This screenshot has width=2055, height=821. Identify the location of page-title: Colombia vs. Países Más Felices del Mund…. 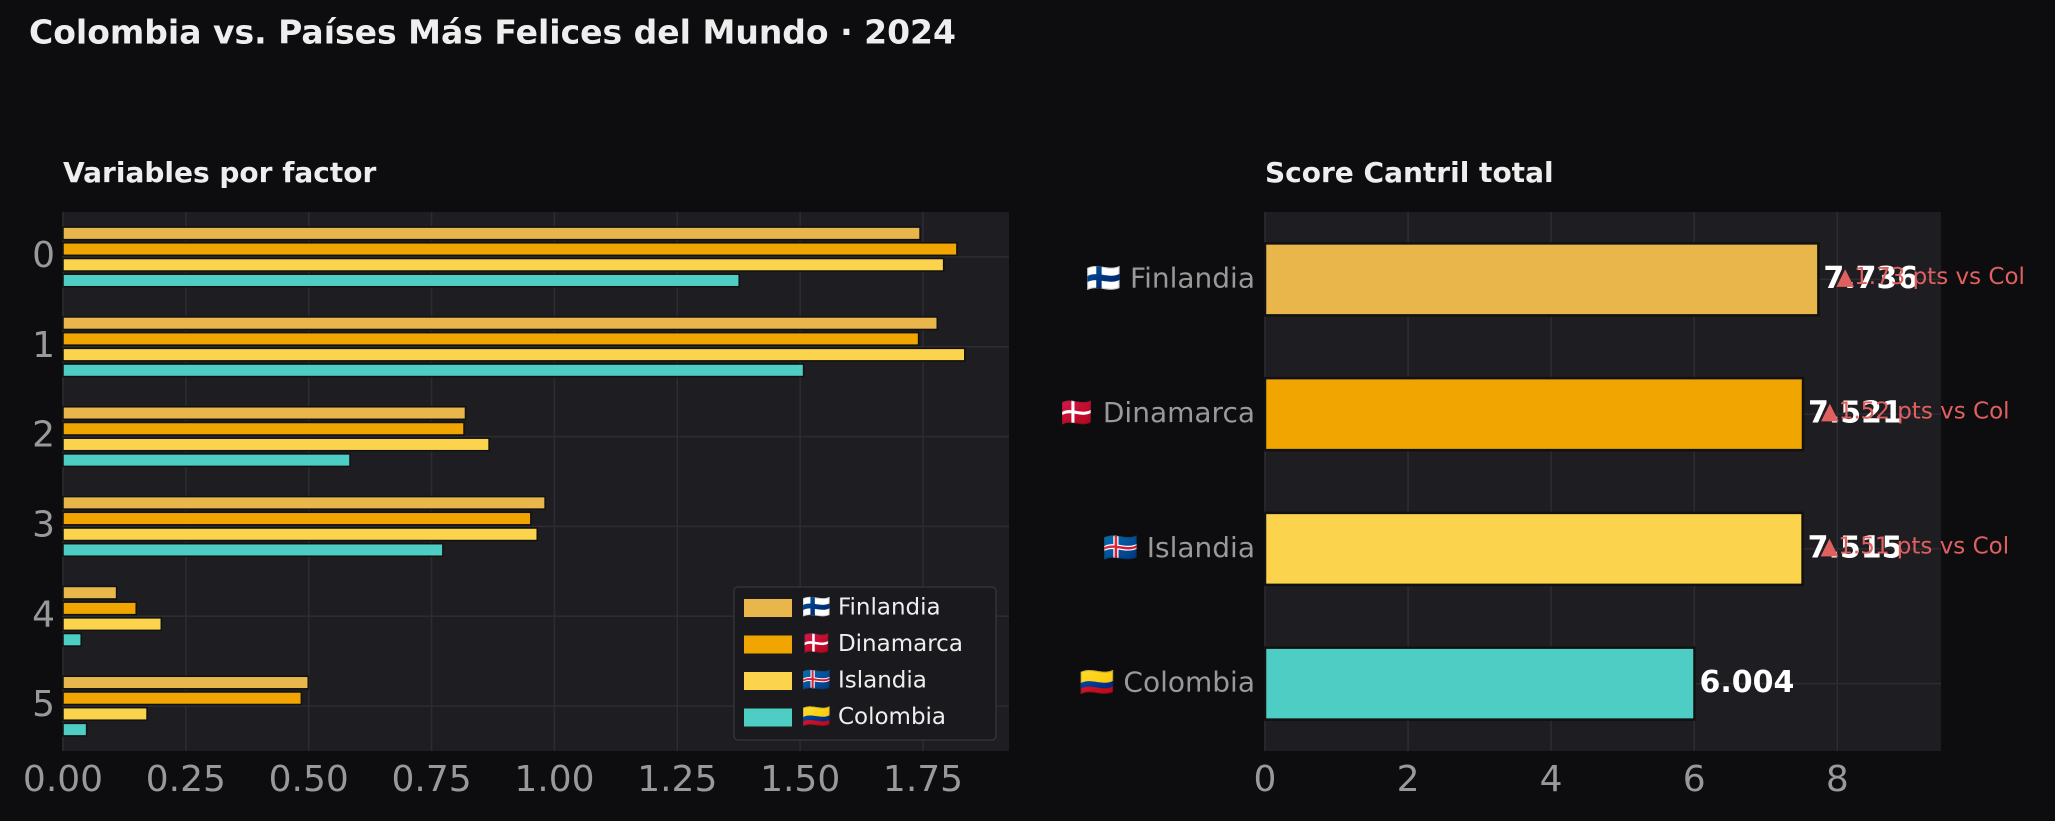
(492, 32).